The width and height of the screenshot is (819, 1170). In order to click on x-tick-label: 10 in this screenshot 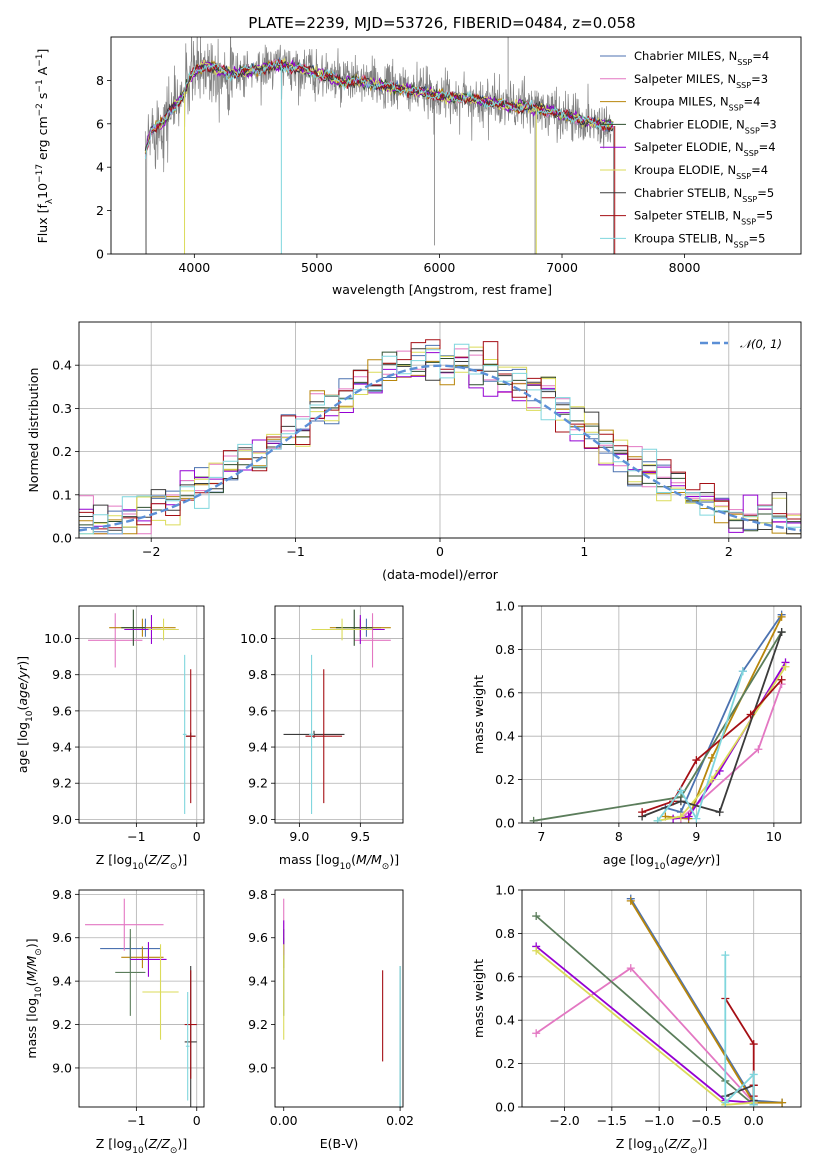, I will do `click(774, 836)`.